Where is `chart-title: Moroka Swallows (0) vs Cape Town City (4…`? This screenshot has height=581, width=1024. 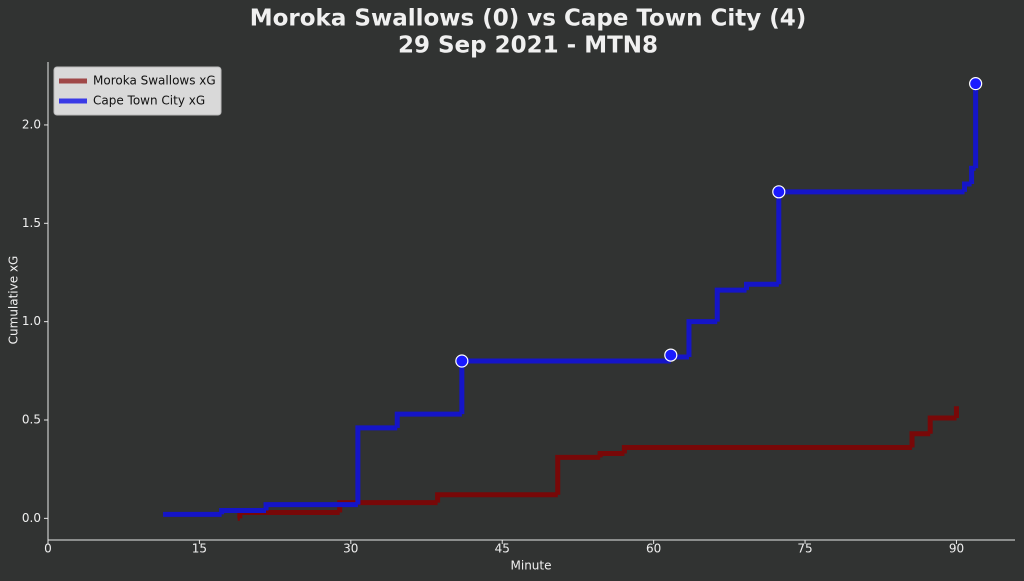
chart-title: Moroka Swallows (0) vs Cape Town City (4… is located at coordinates (528, 19).